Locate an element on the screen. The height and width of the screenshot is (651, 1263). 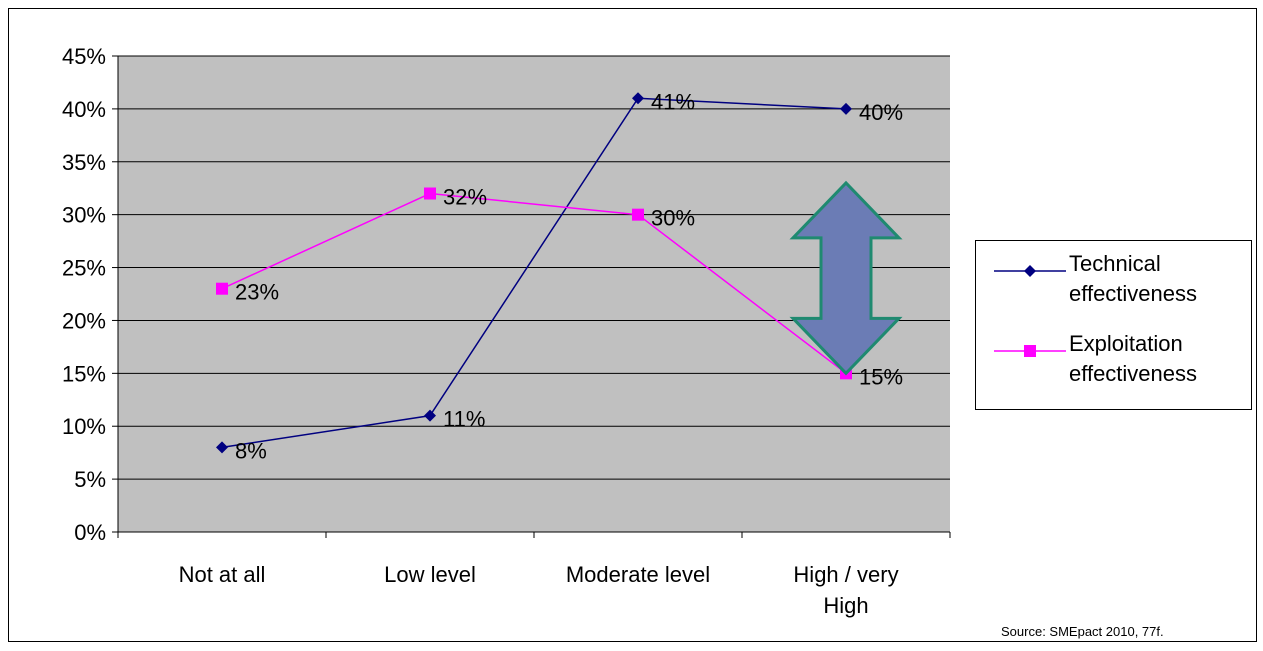
data-label: 32% is located at coordinates (465, 197).